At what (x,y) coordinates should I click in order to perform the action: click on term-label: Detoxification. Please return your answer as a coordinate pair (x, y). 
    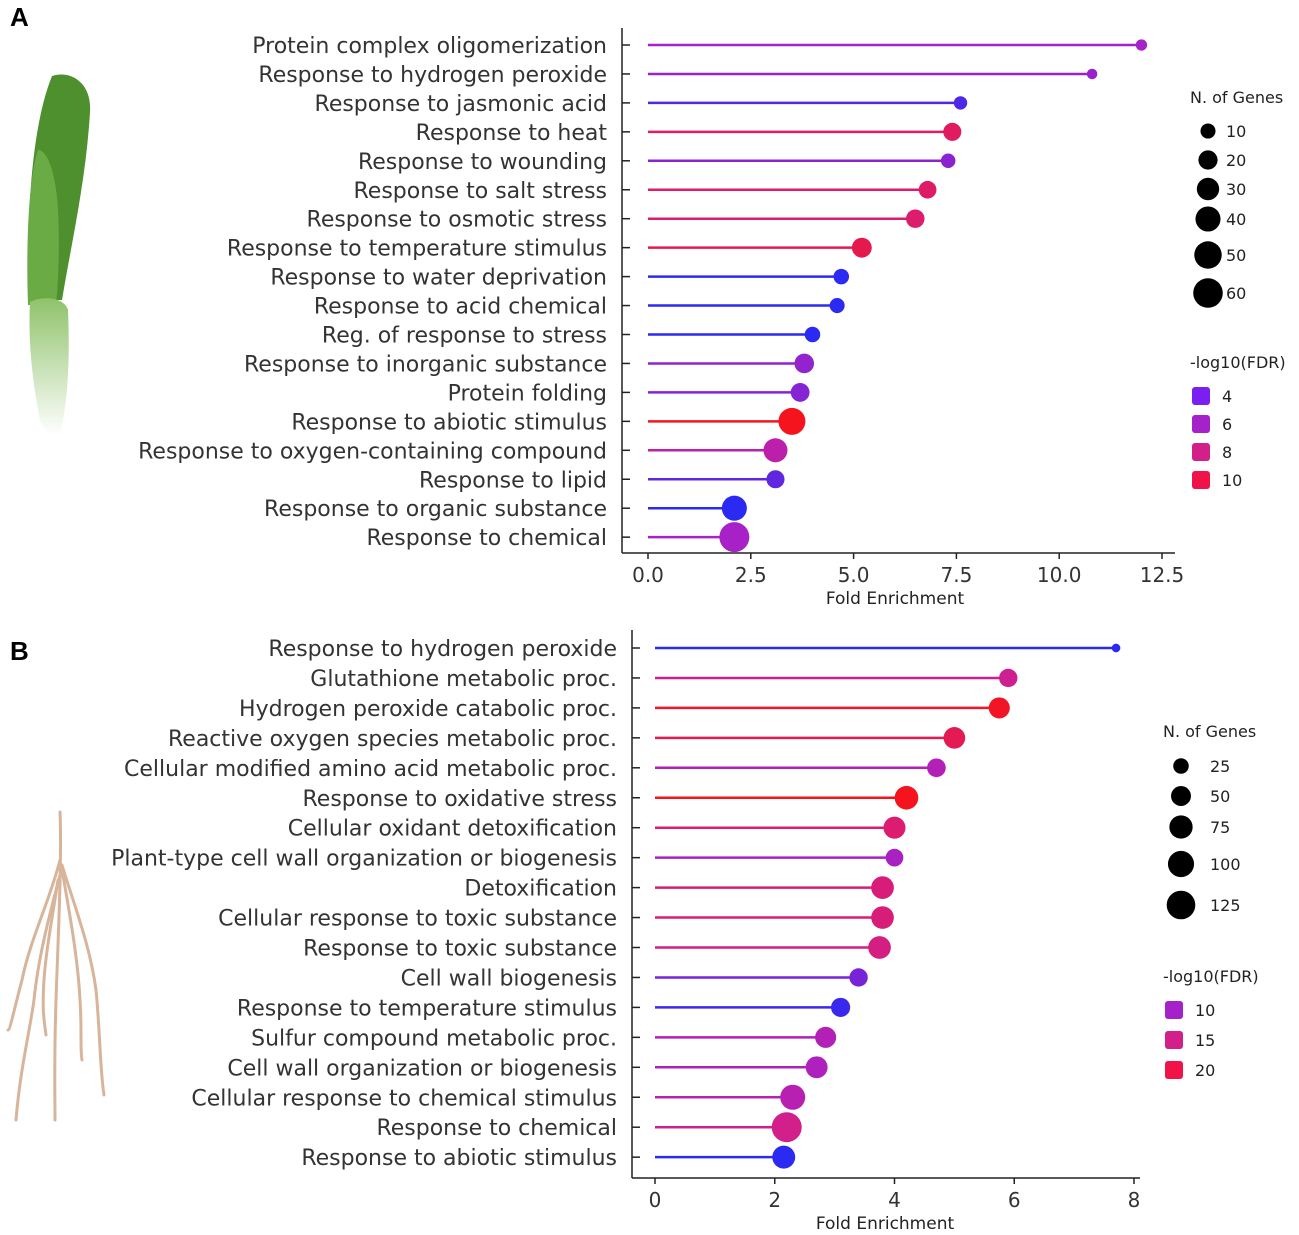
    Looking at the image, I should click on (540, 889).